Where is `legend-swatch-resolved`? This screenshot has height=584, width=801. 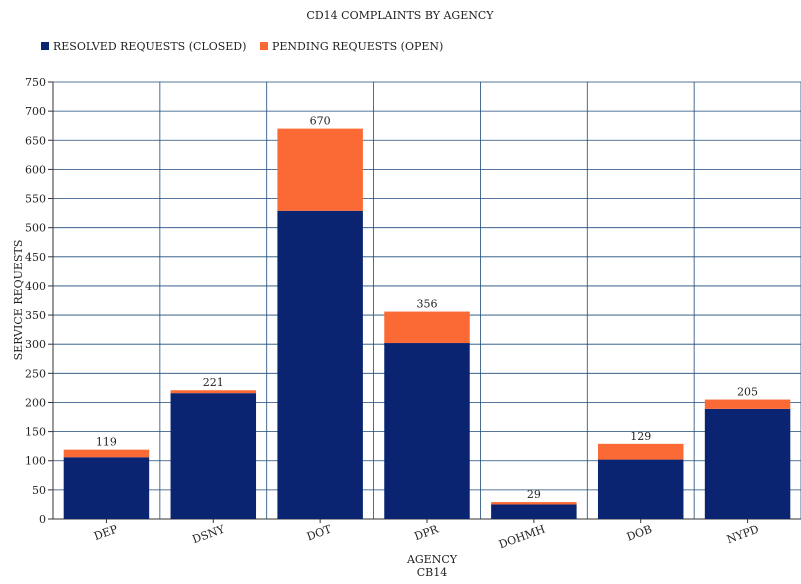 legend-swatch-resolved is located at coordinates (45, 46).